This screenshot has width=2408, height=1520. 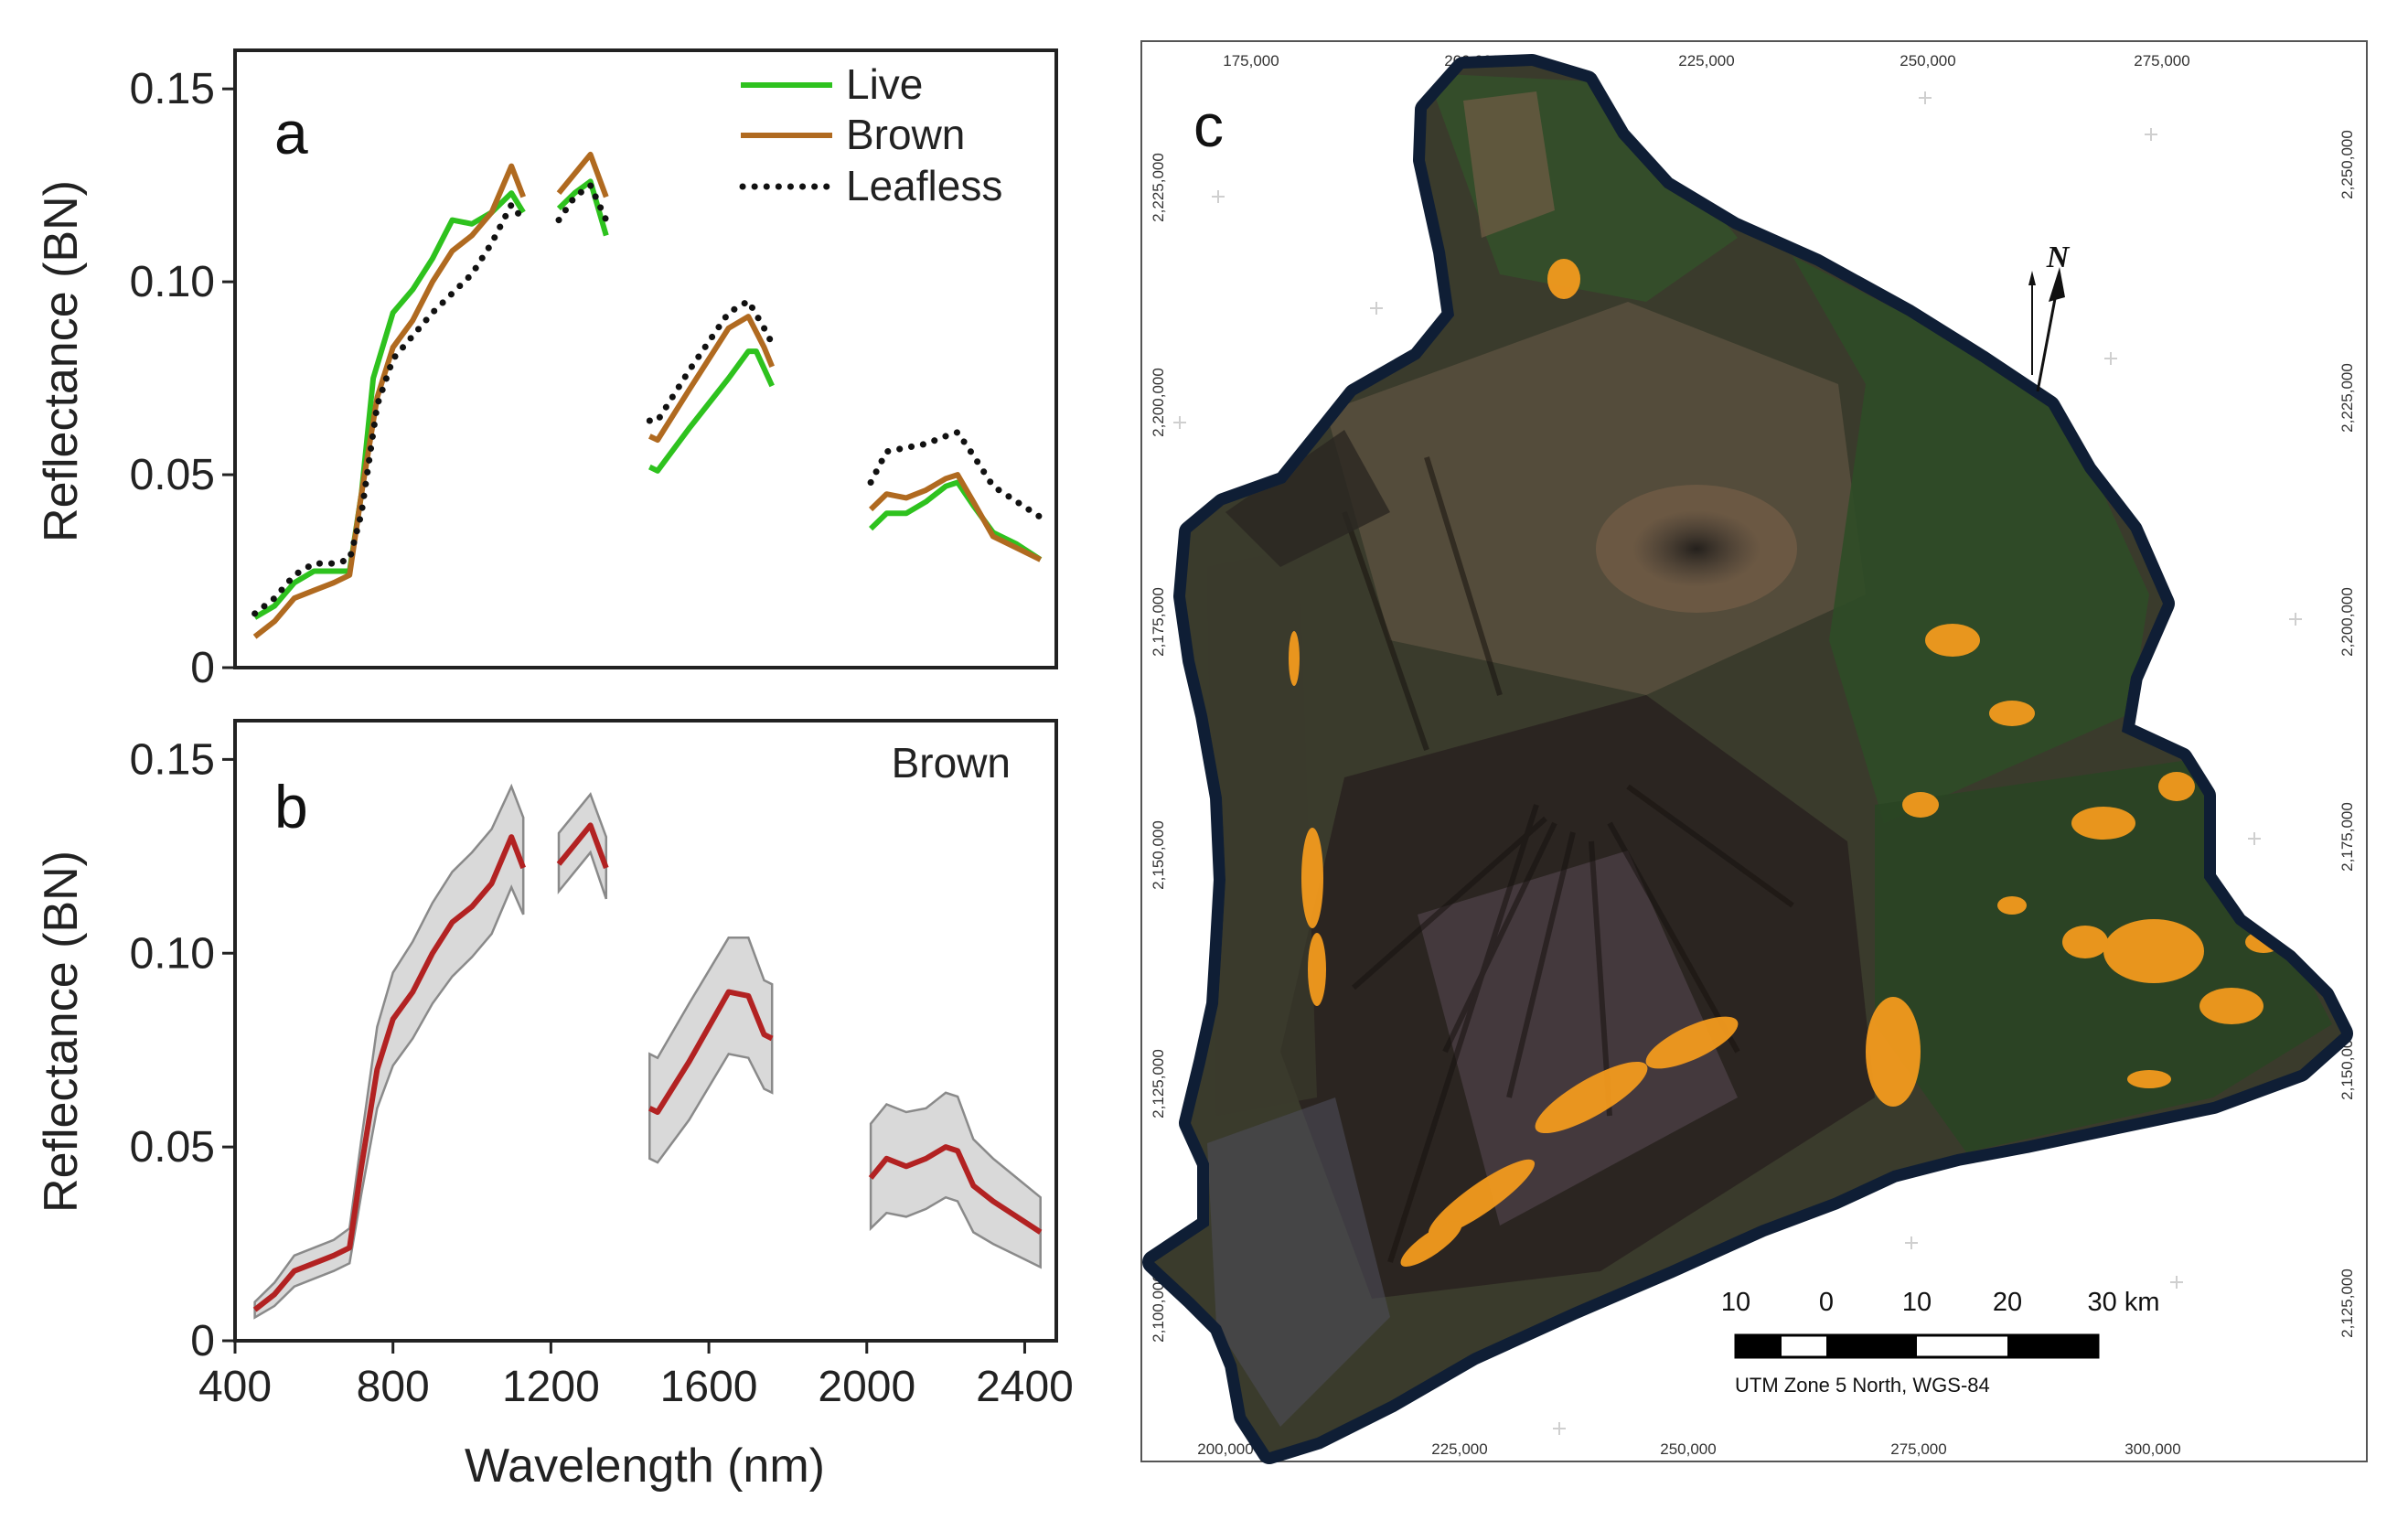 What do you see at coordinates (172, 1147) in the screenshot?
I see `panel-b-ytick-label: 0.05` at bounding box center [172, 1147].